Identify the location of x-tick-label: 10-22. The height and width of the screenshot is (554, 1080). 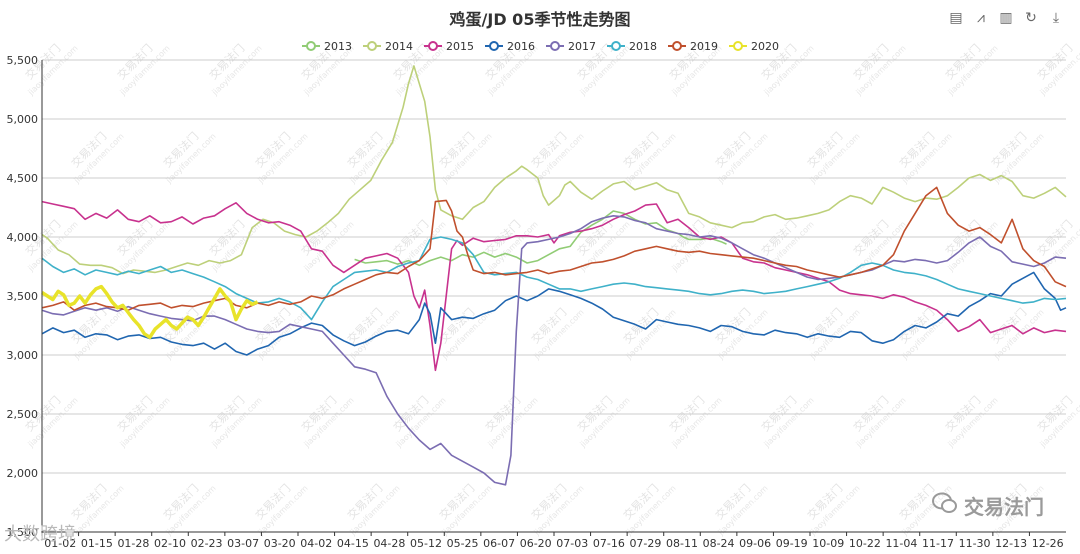
(865, 543).